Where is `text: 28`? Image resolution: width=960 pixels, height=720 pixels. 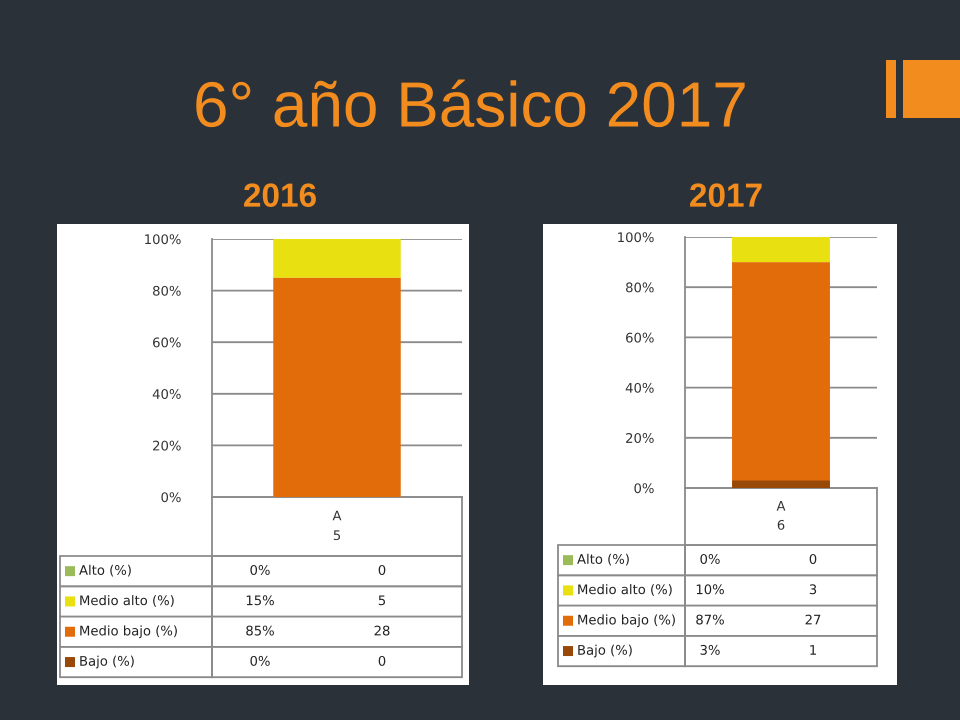
text: 28 is located at coordinates (382, 631).